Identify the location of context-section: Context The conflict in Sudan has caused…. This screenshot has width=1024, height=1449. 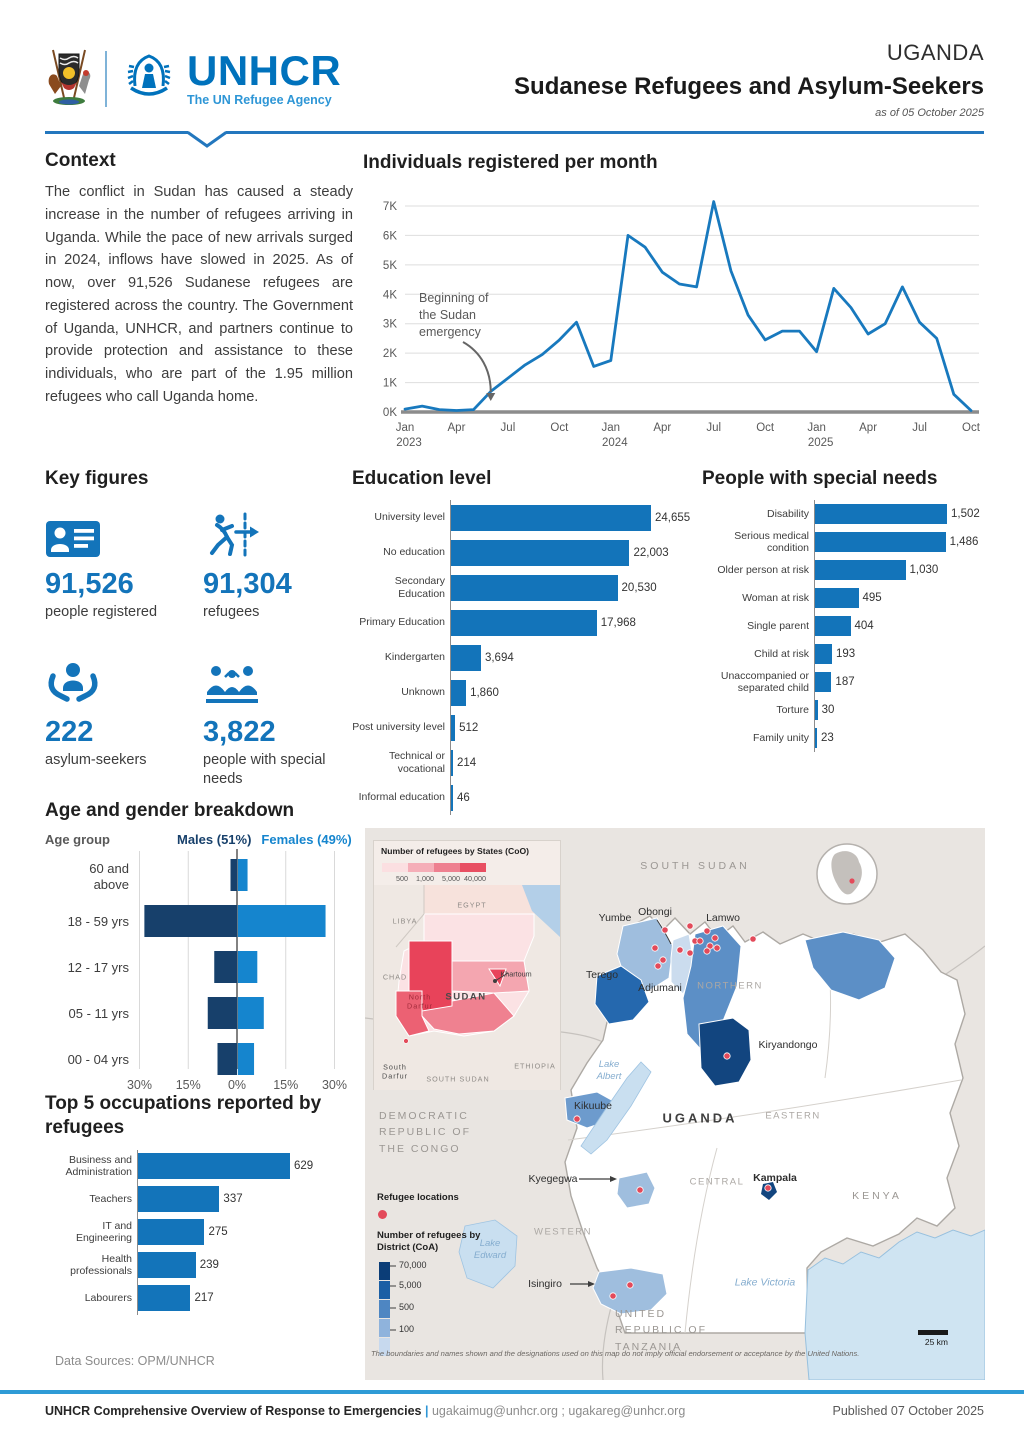
(199, 279).